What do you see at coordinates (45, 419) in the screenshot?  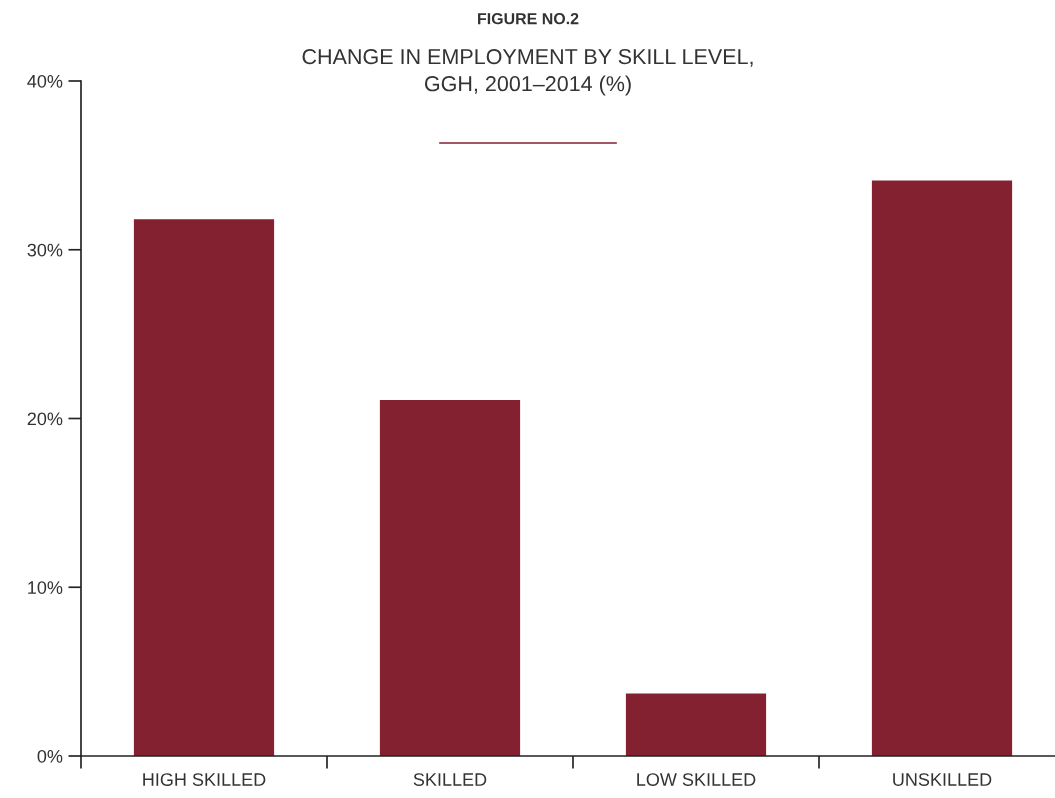 I see `y-tick-label: 20%` at bounding box center [45, 419].